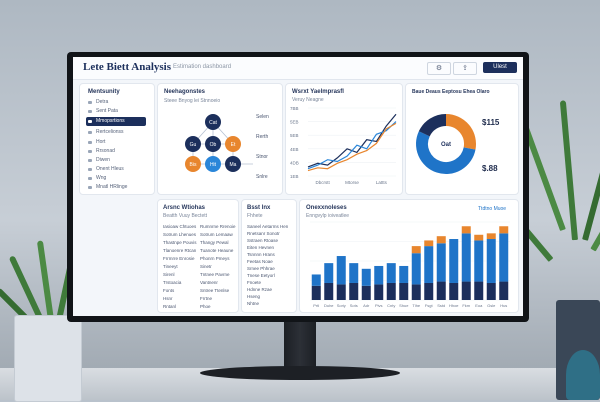 The height and width of the screenshot is (402, 600). Describe the element at coordinates (454, 305) in the screenshot. I see `x-tick-label: Hhoe` at that location.